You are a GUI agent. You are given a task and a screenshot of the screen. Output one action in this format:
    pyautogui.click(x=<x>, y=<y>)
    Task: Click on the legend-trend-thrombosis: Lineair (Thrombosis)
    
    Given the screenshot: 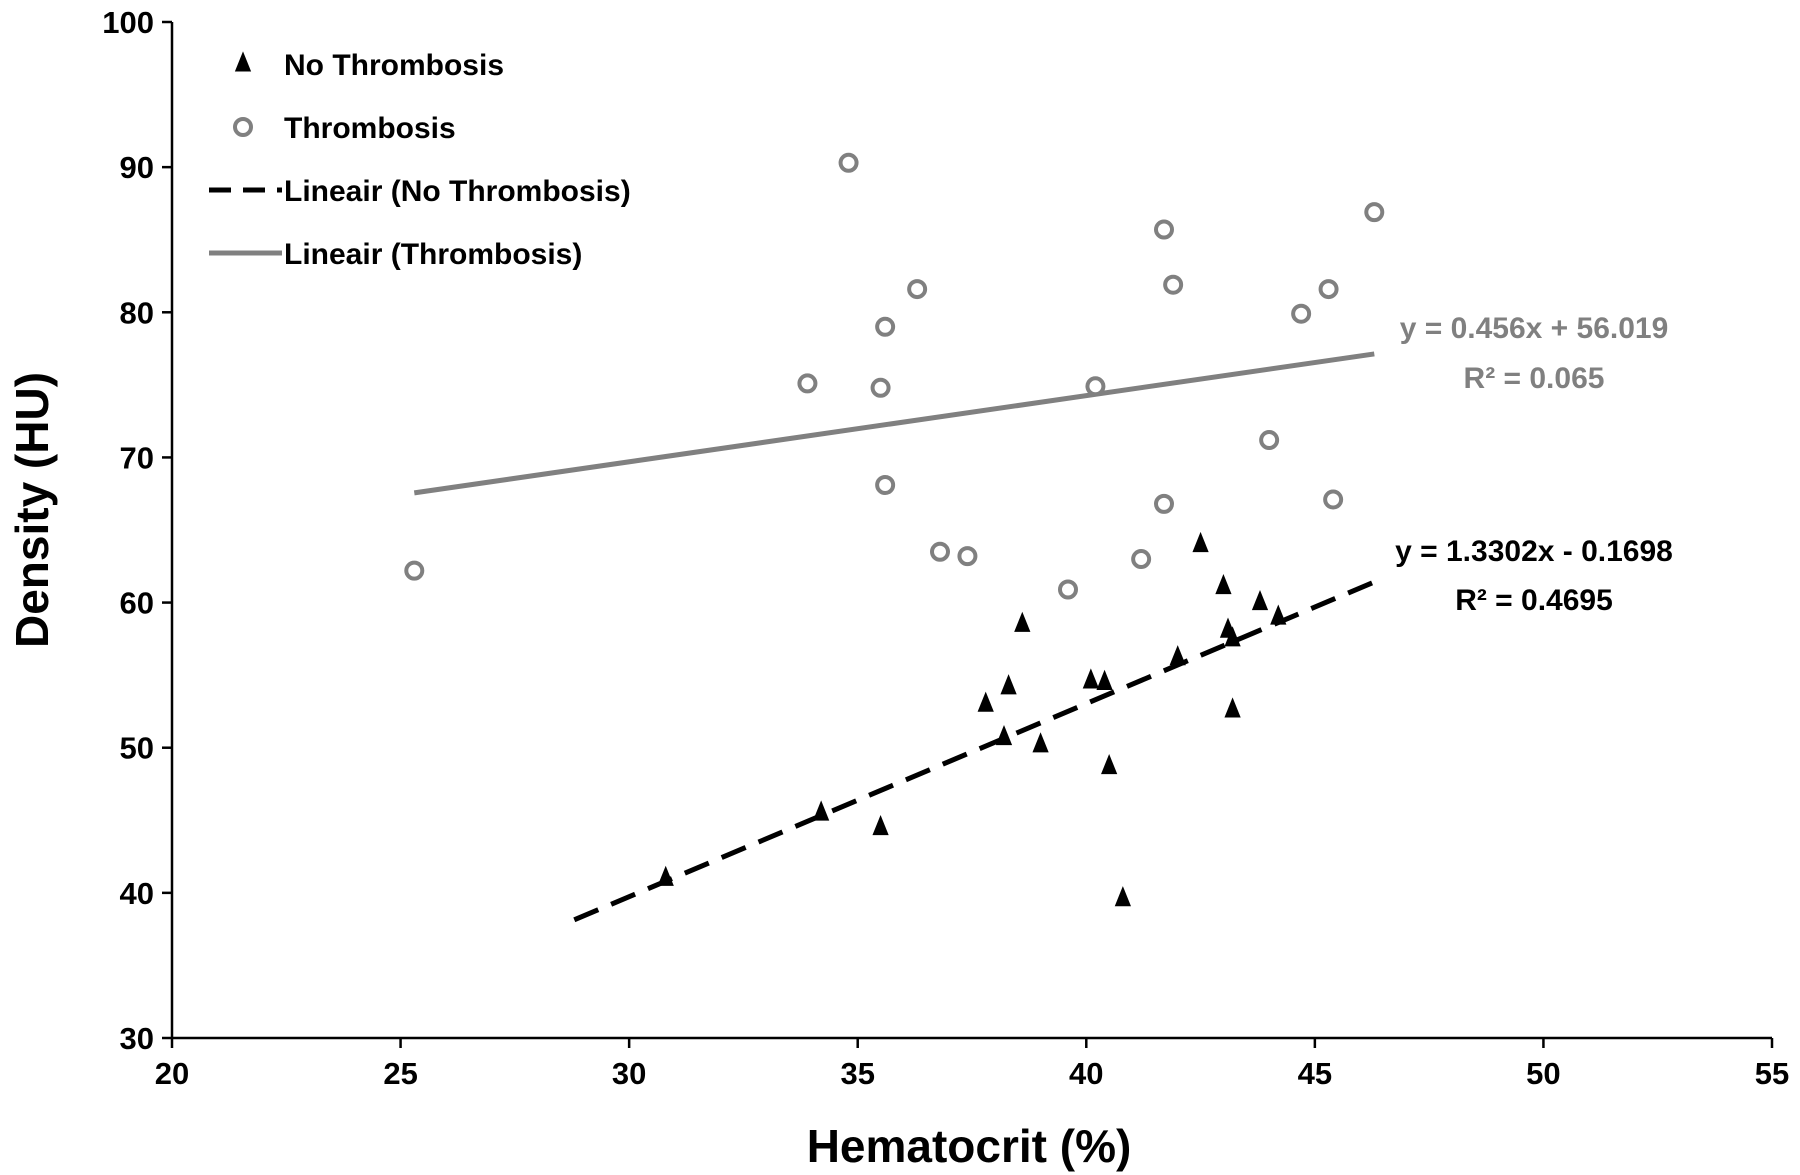 What is the action you would take?
    pyautogui.click(x=395, y=254)
    